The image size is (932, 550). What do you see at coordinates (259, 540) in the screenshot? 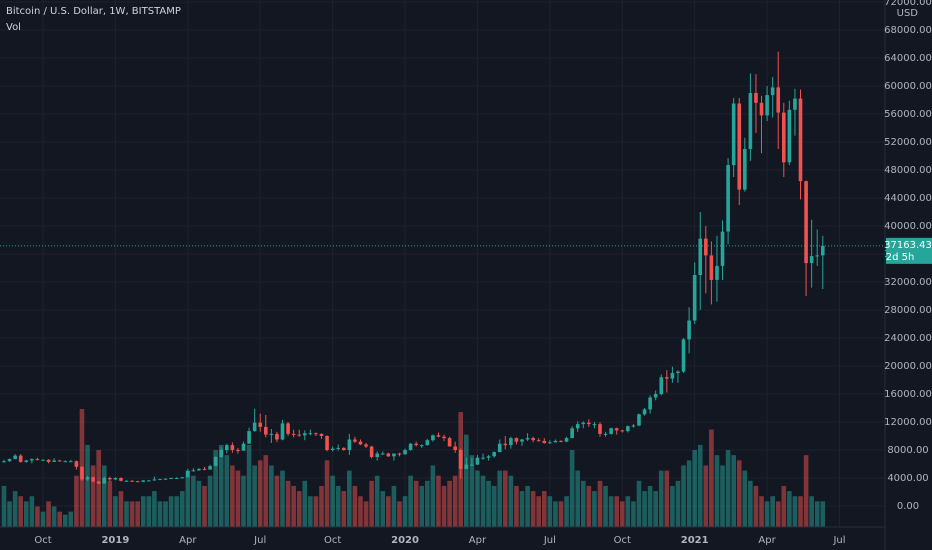
I see `x-tick-label: Jul` at bounding box center [259, 540].